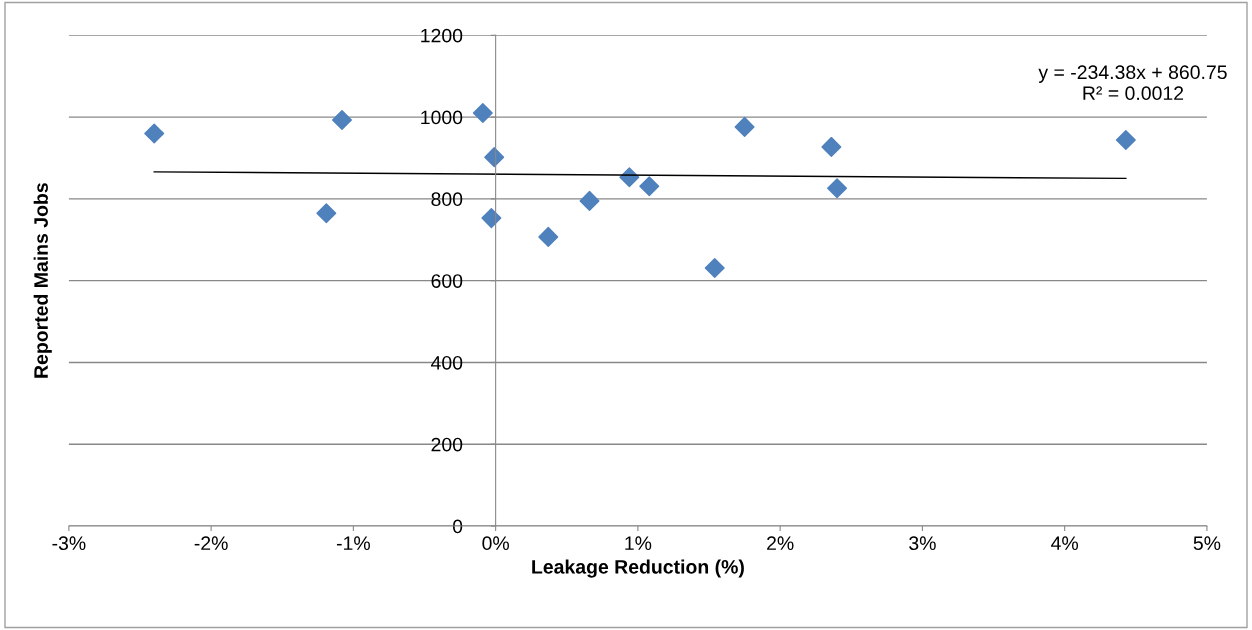 Image resolution: width=1252 pixels, height=630 pixels. Describe the element at coordinates (638, 543) in the screenshot. I see `x-tick-label: 1%` at that location.